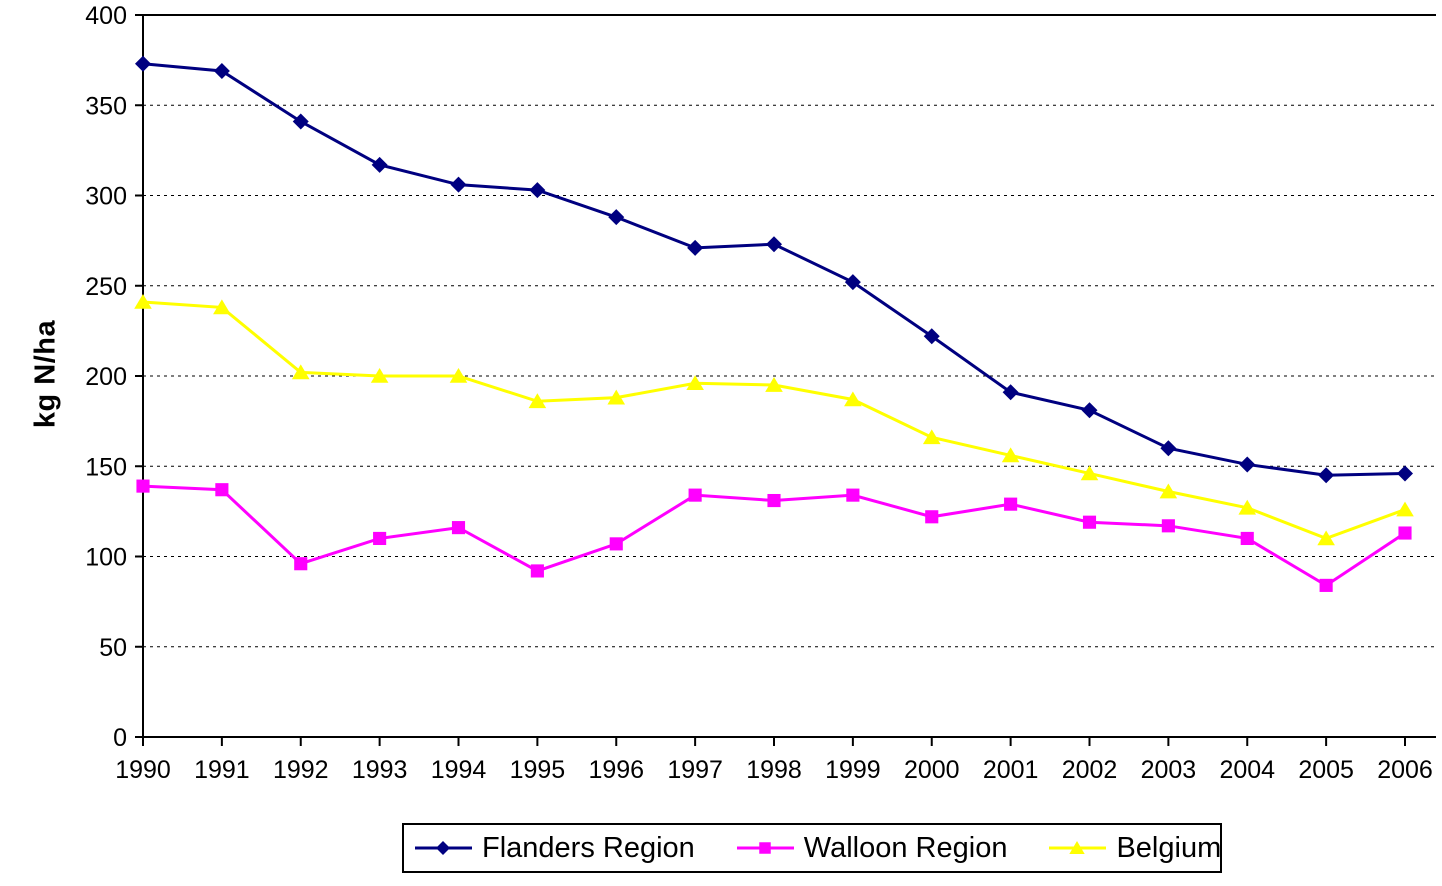 The image size is (1442, 886). I want to click on svg-text: 1995, so click(538, 770).